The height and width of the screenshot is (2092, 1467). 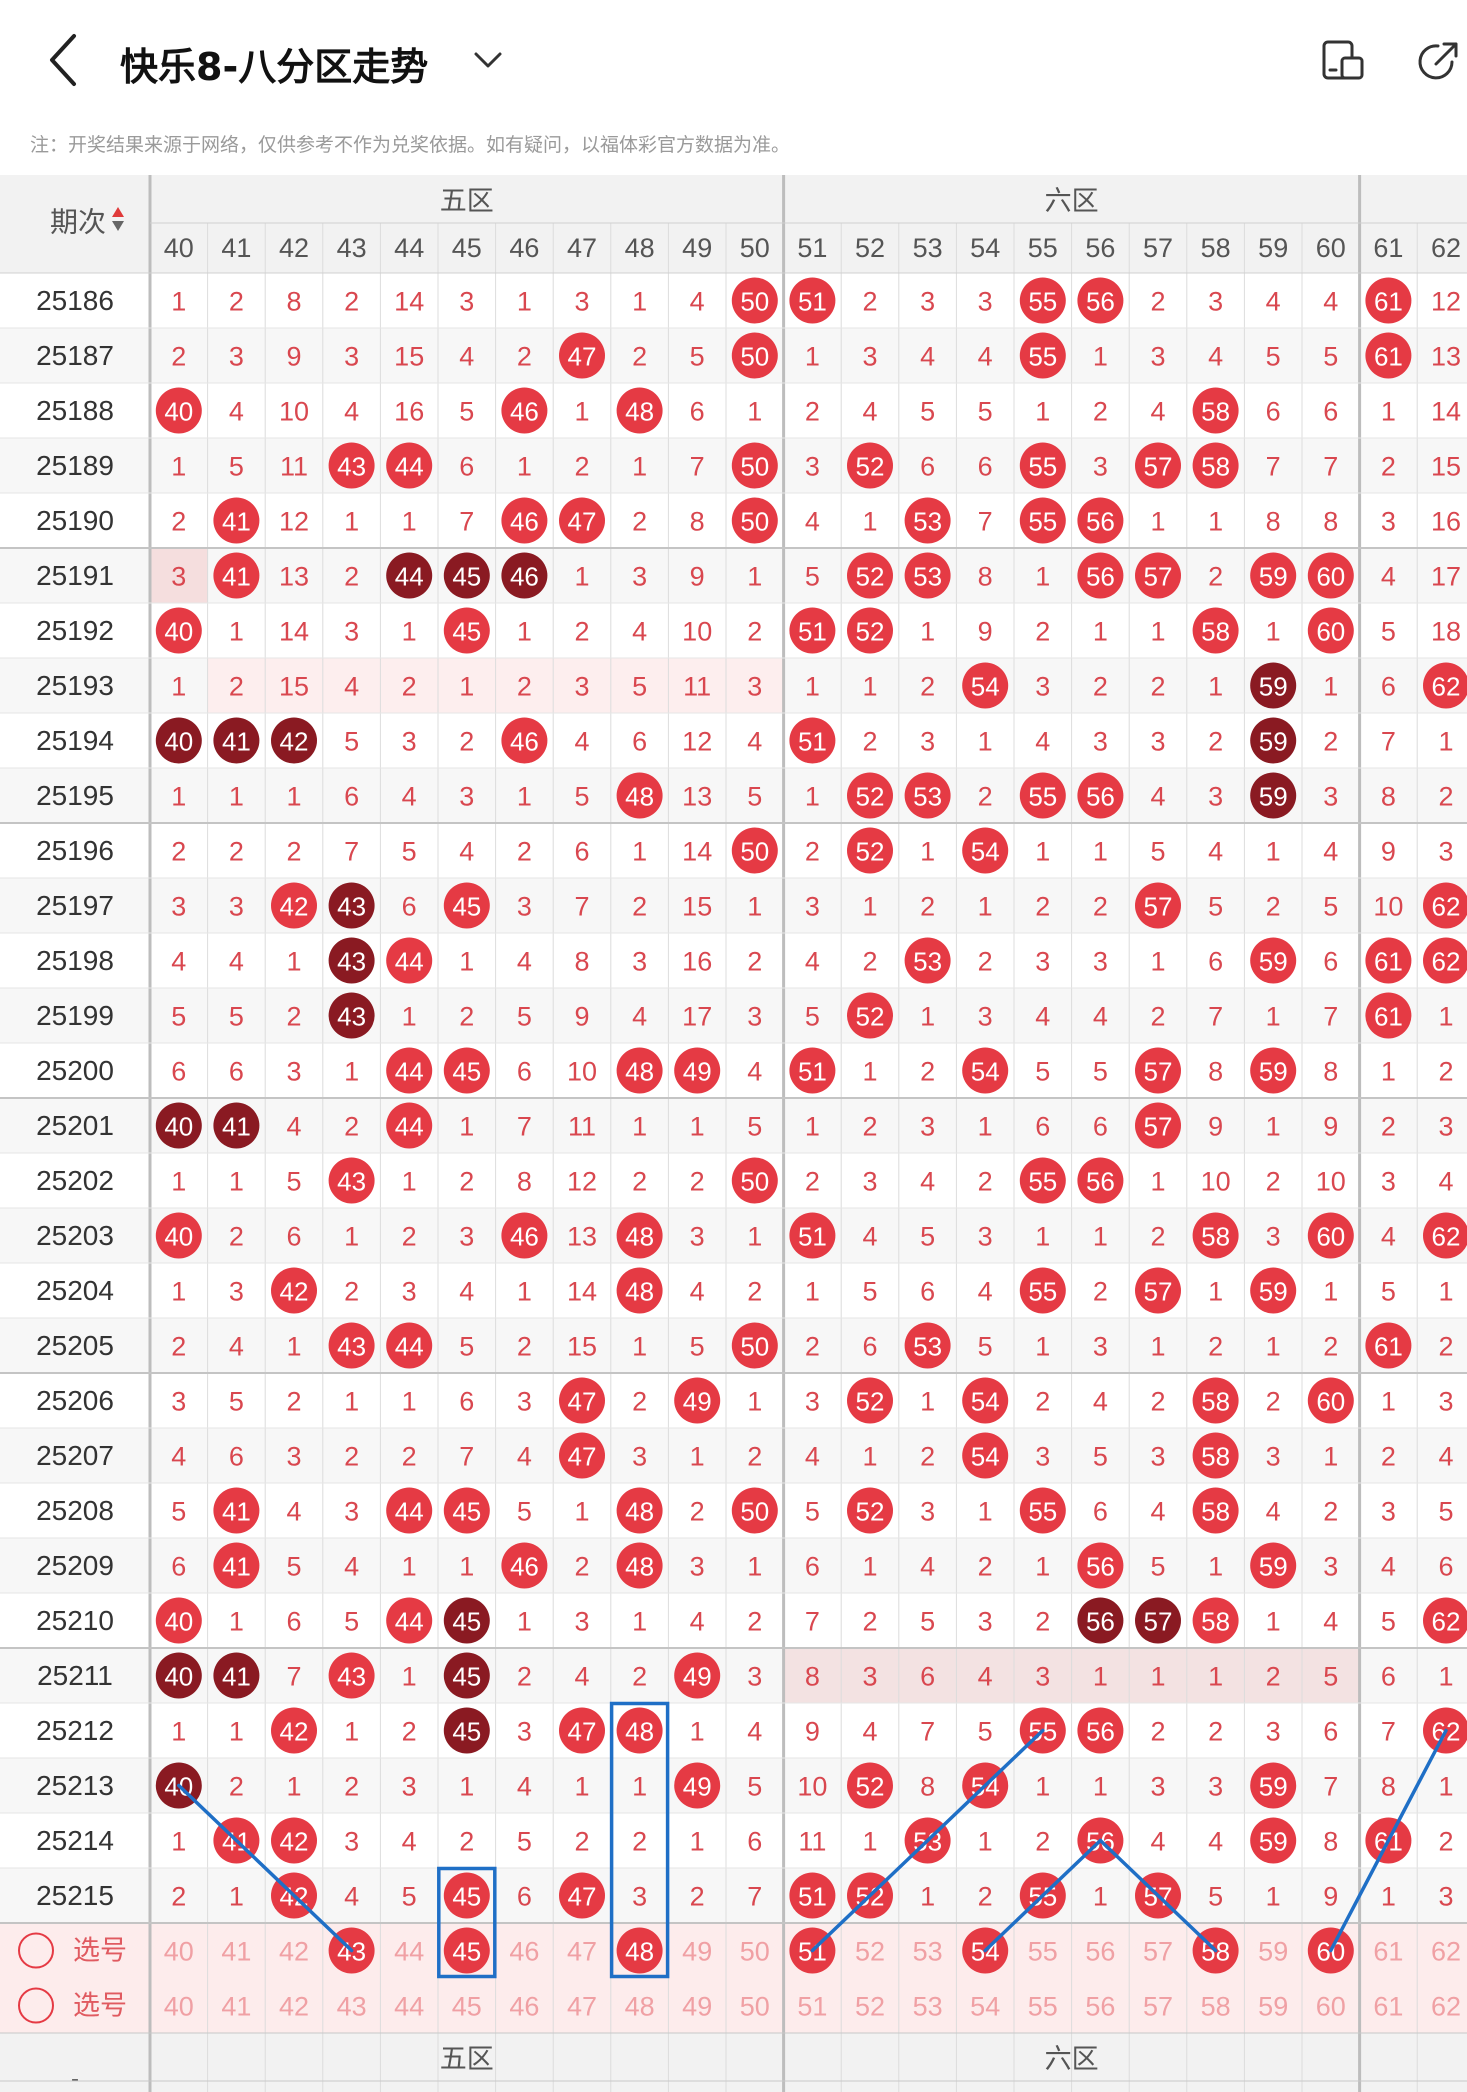 What do you see at coordinates (75, 1510) in the screenshot?
I see `period-number: 25208` at bounding box center [75, 1510].